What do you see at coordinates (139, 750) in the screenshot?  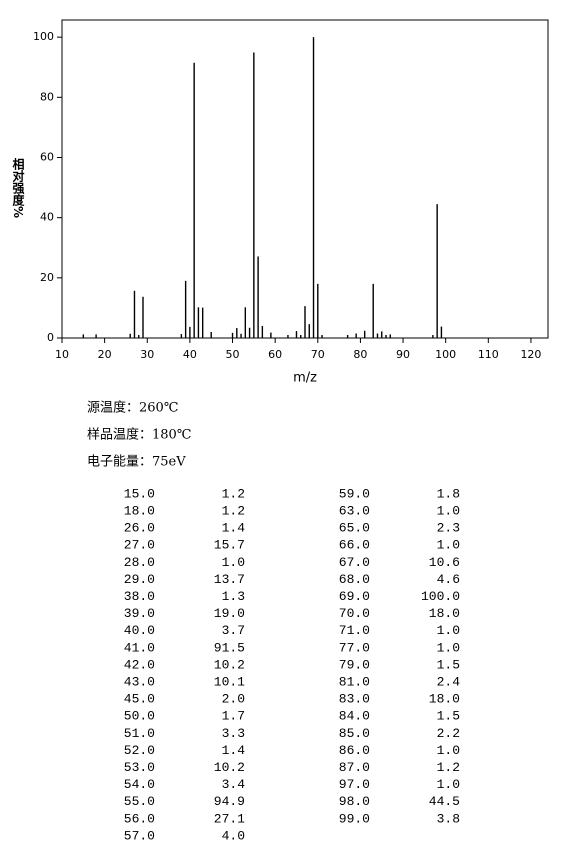 I see `mz-cell: 52.0` at bounding box center [139, 750].